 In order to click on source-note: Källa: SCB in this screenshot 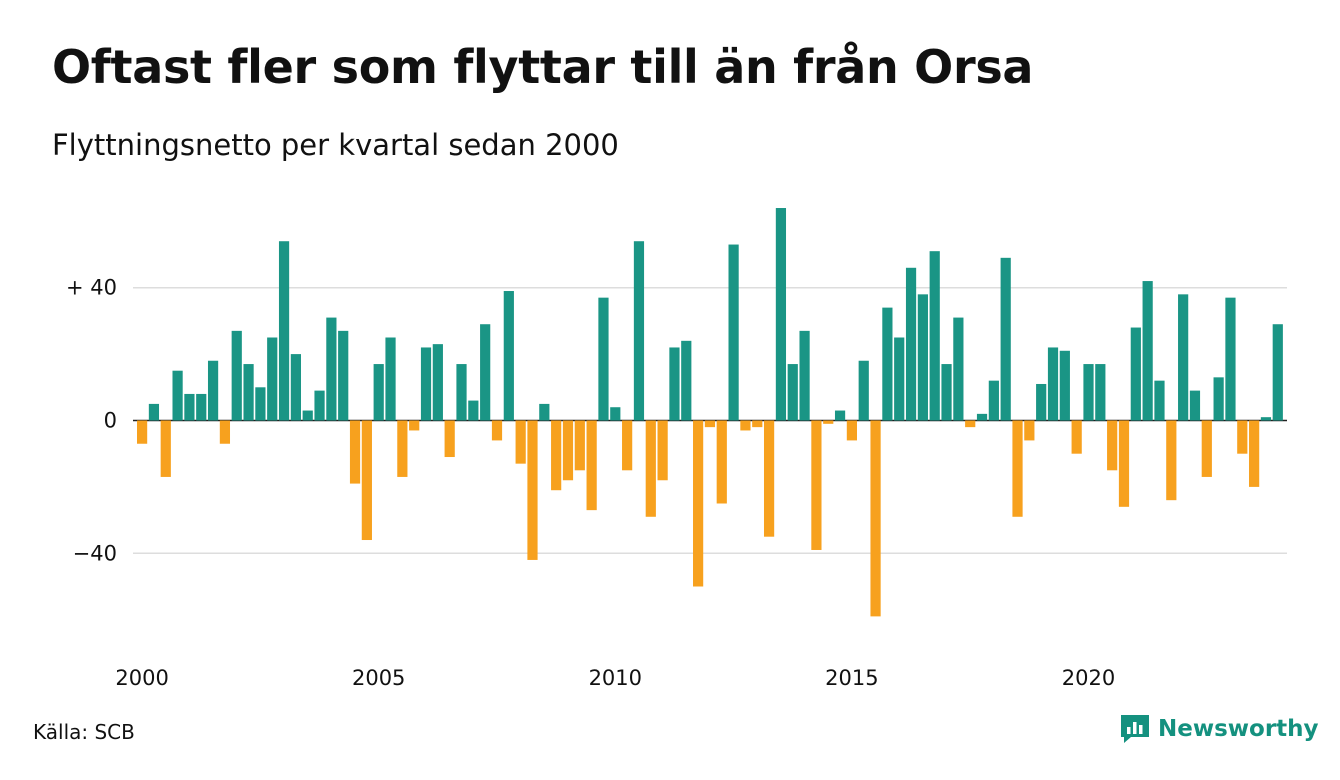, I will do `click(84, 732)`.